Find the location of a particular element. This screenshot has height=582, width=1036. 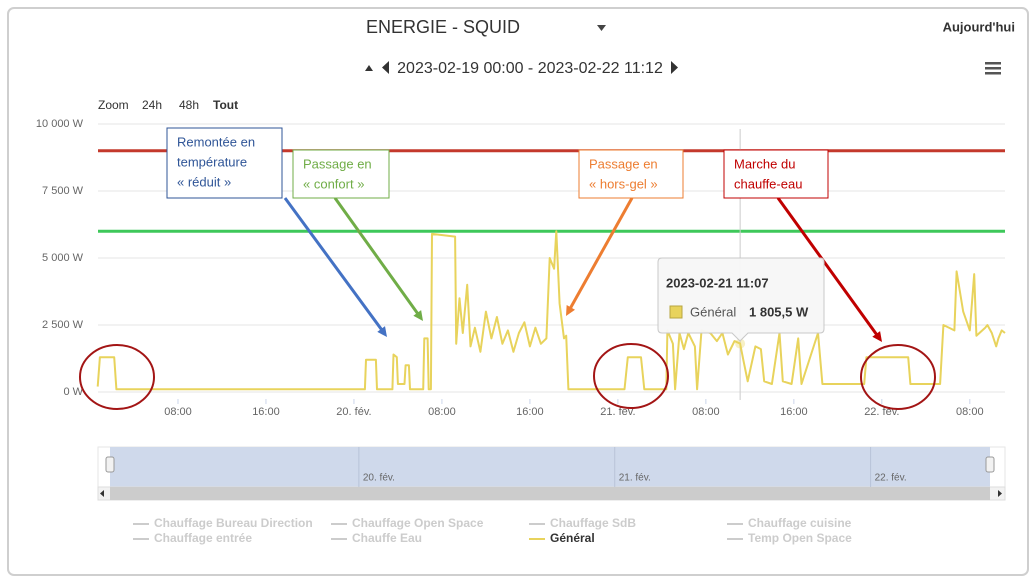

nav-prev is located at coordinates (385, 67).